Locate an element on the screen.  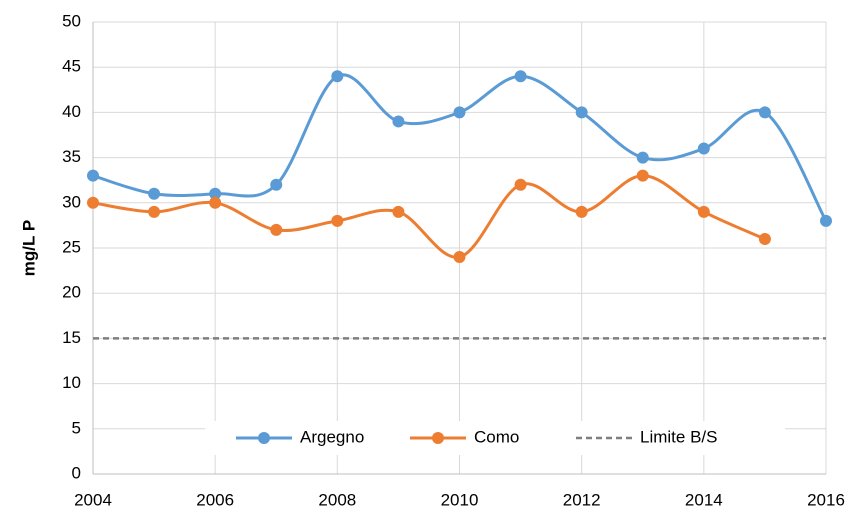
legend: Argegno Como Limite B/S is located at coordinates (495, 438).